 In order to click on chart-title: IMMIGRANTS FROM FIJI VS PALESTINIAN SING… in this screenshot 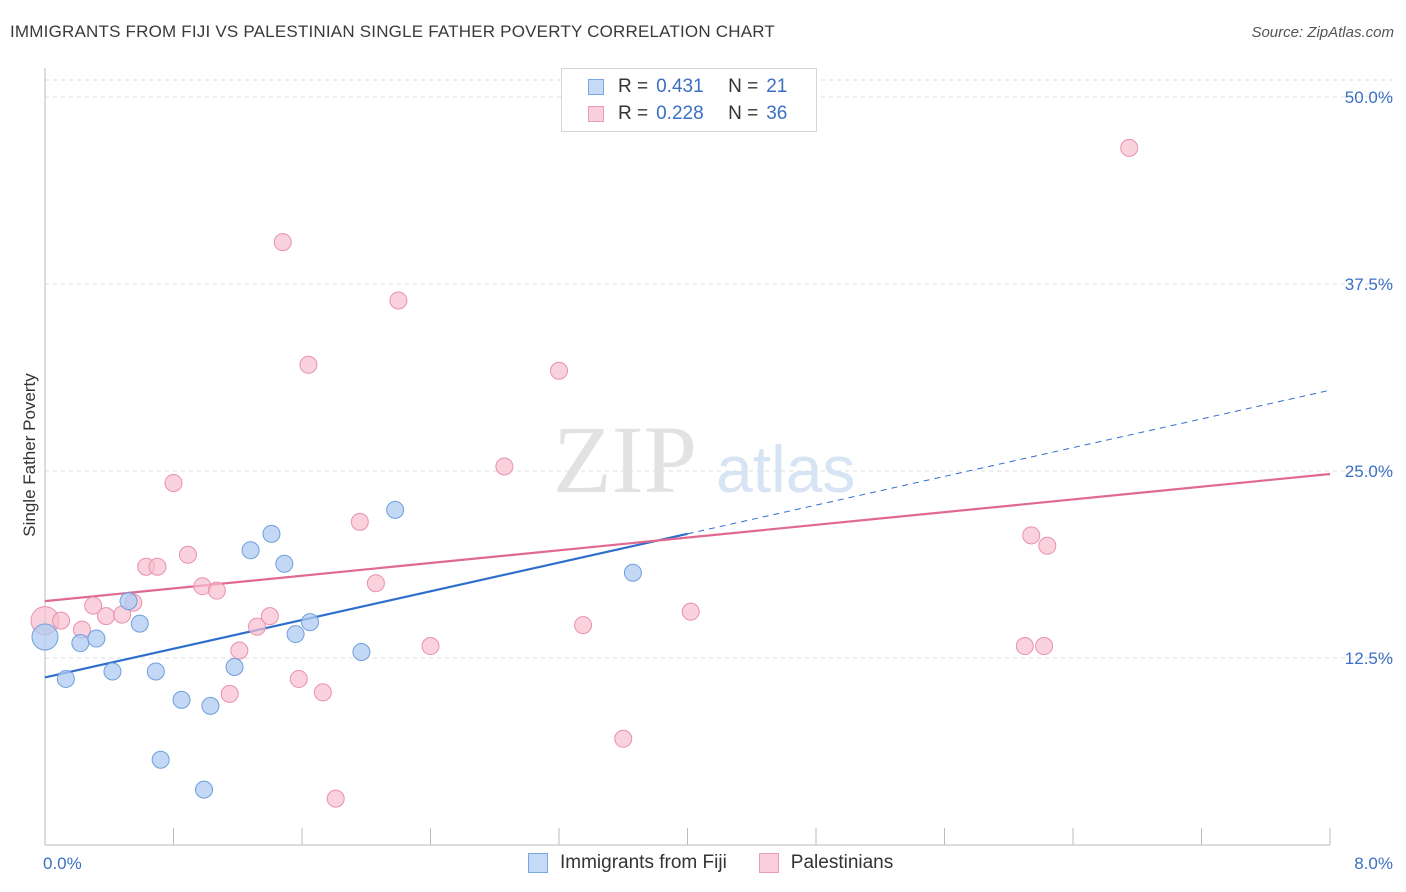, I will do `click(393, 31)`.